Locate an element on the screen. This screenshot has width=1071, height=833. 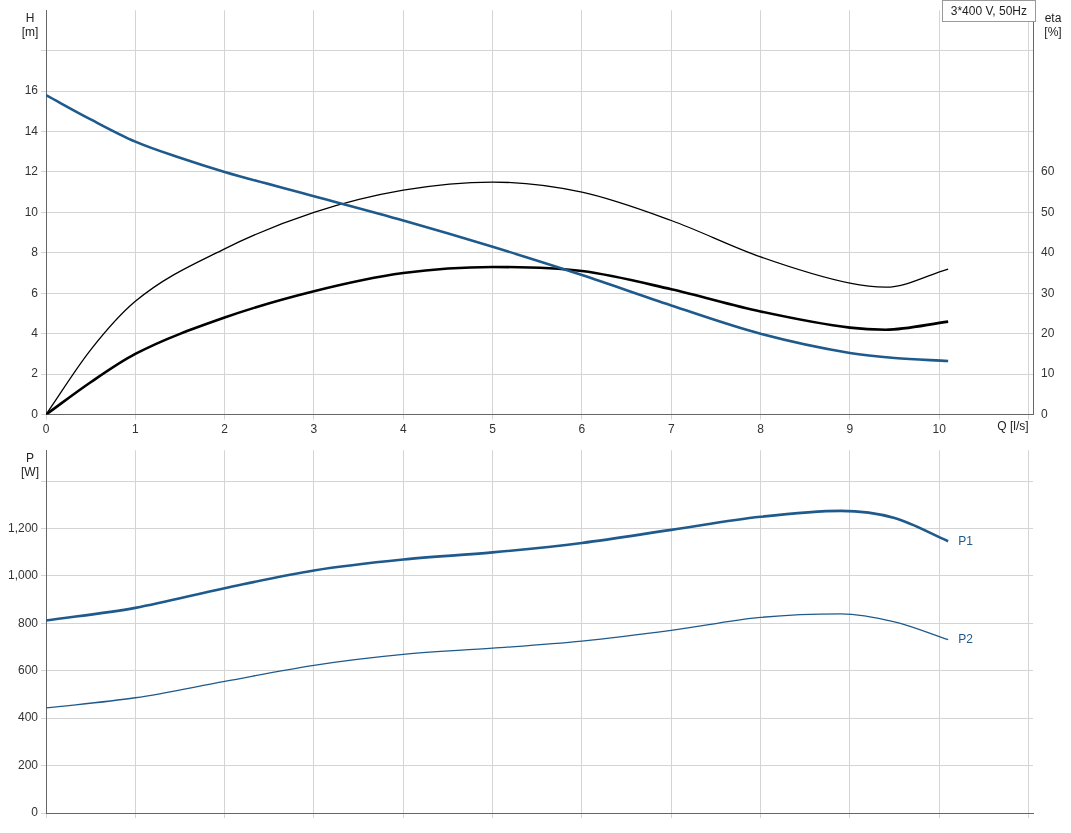
y-axis-title: P [W] is located at coordinates (30, 464).